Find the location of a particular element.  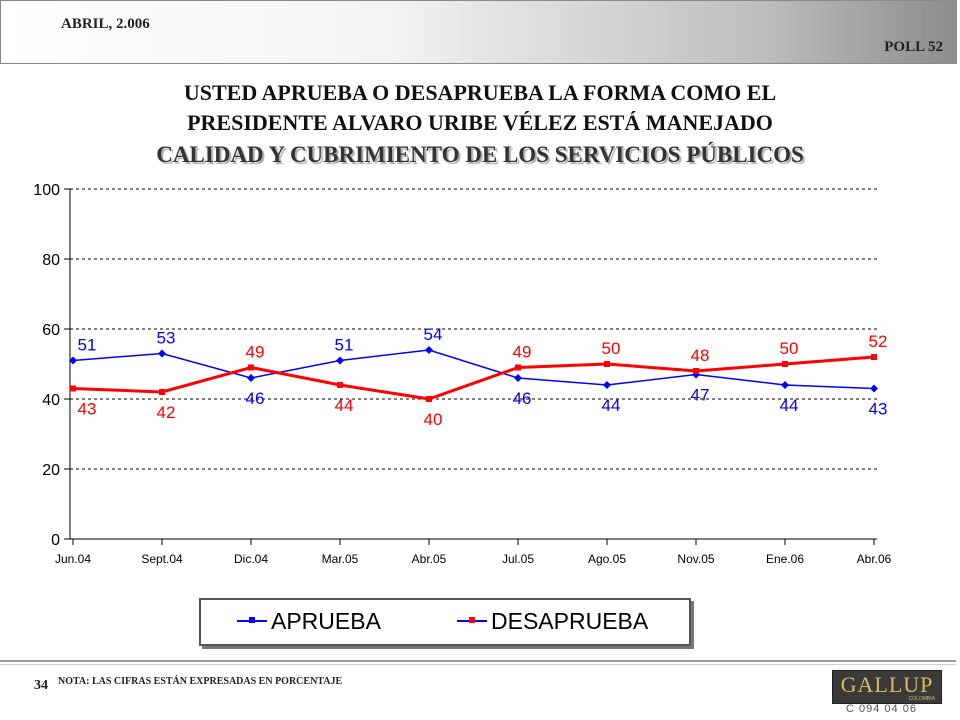

x-tick-label-Jun.04: Jun.04 is located at coordinates (73, 559).